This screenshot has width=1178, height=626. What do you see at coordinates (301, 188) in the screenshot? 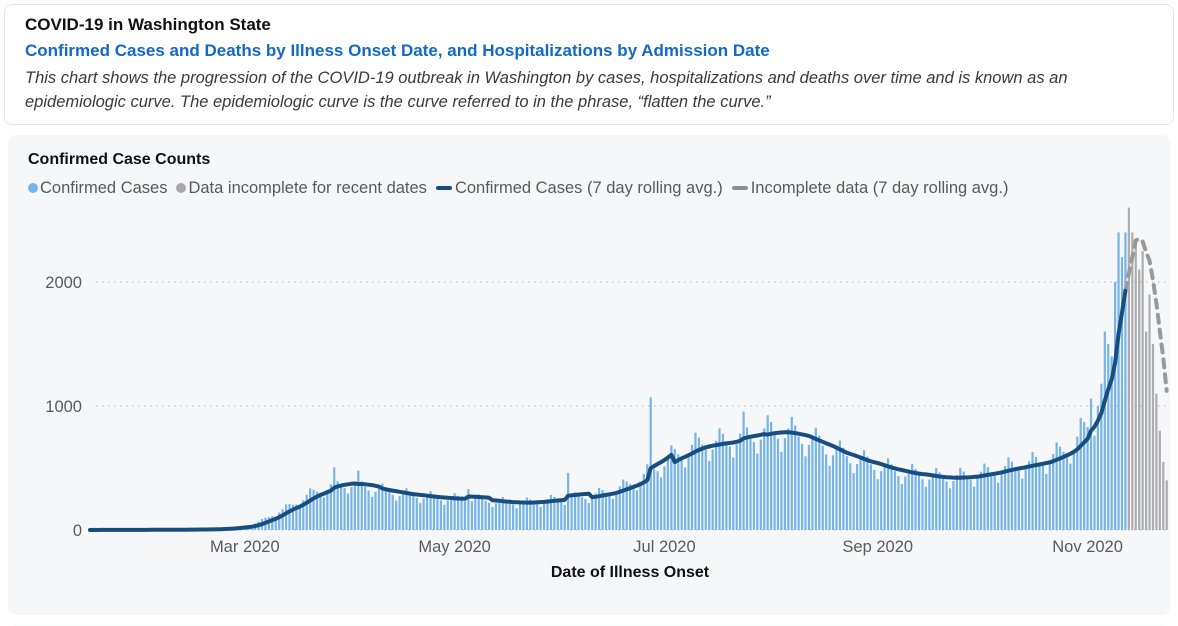
I see `legend-item-1: Data incomplete for recent dates` at bounding box center [301, 188].